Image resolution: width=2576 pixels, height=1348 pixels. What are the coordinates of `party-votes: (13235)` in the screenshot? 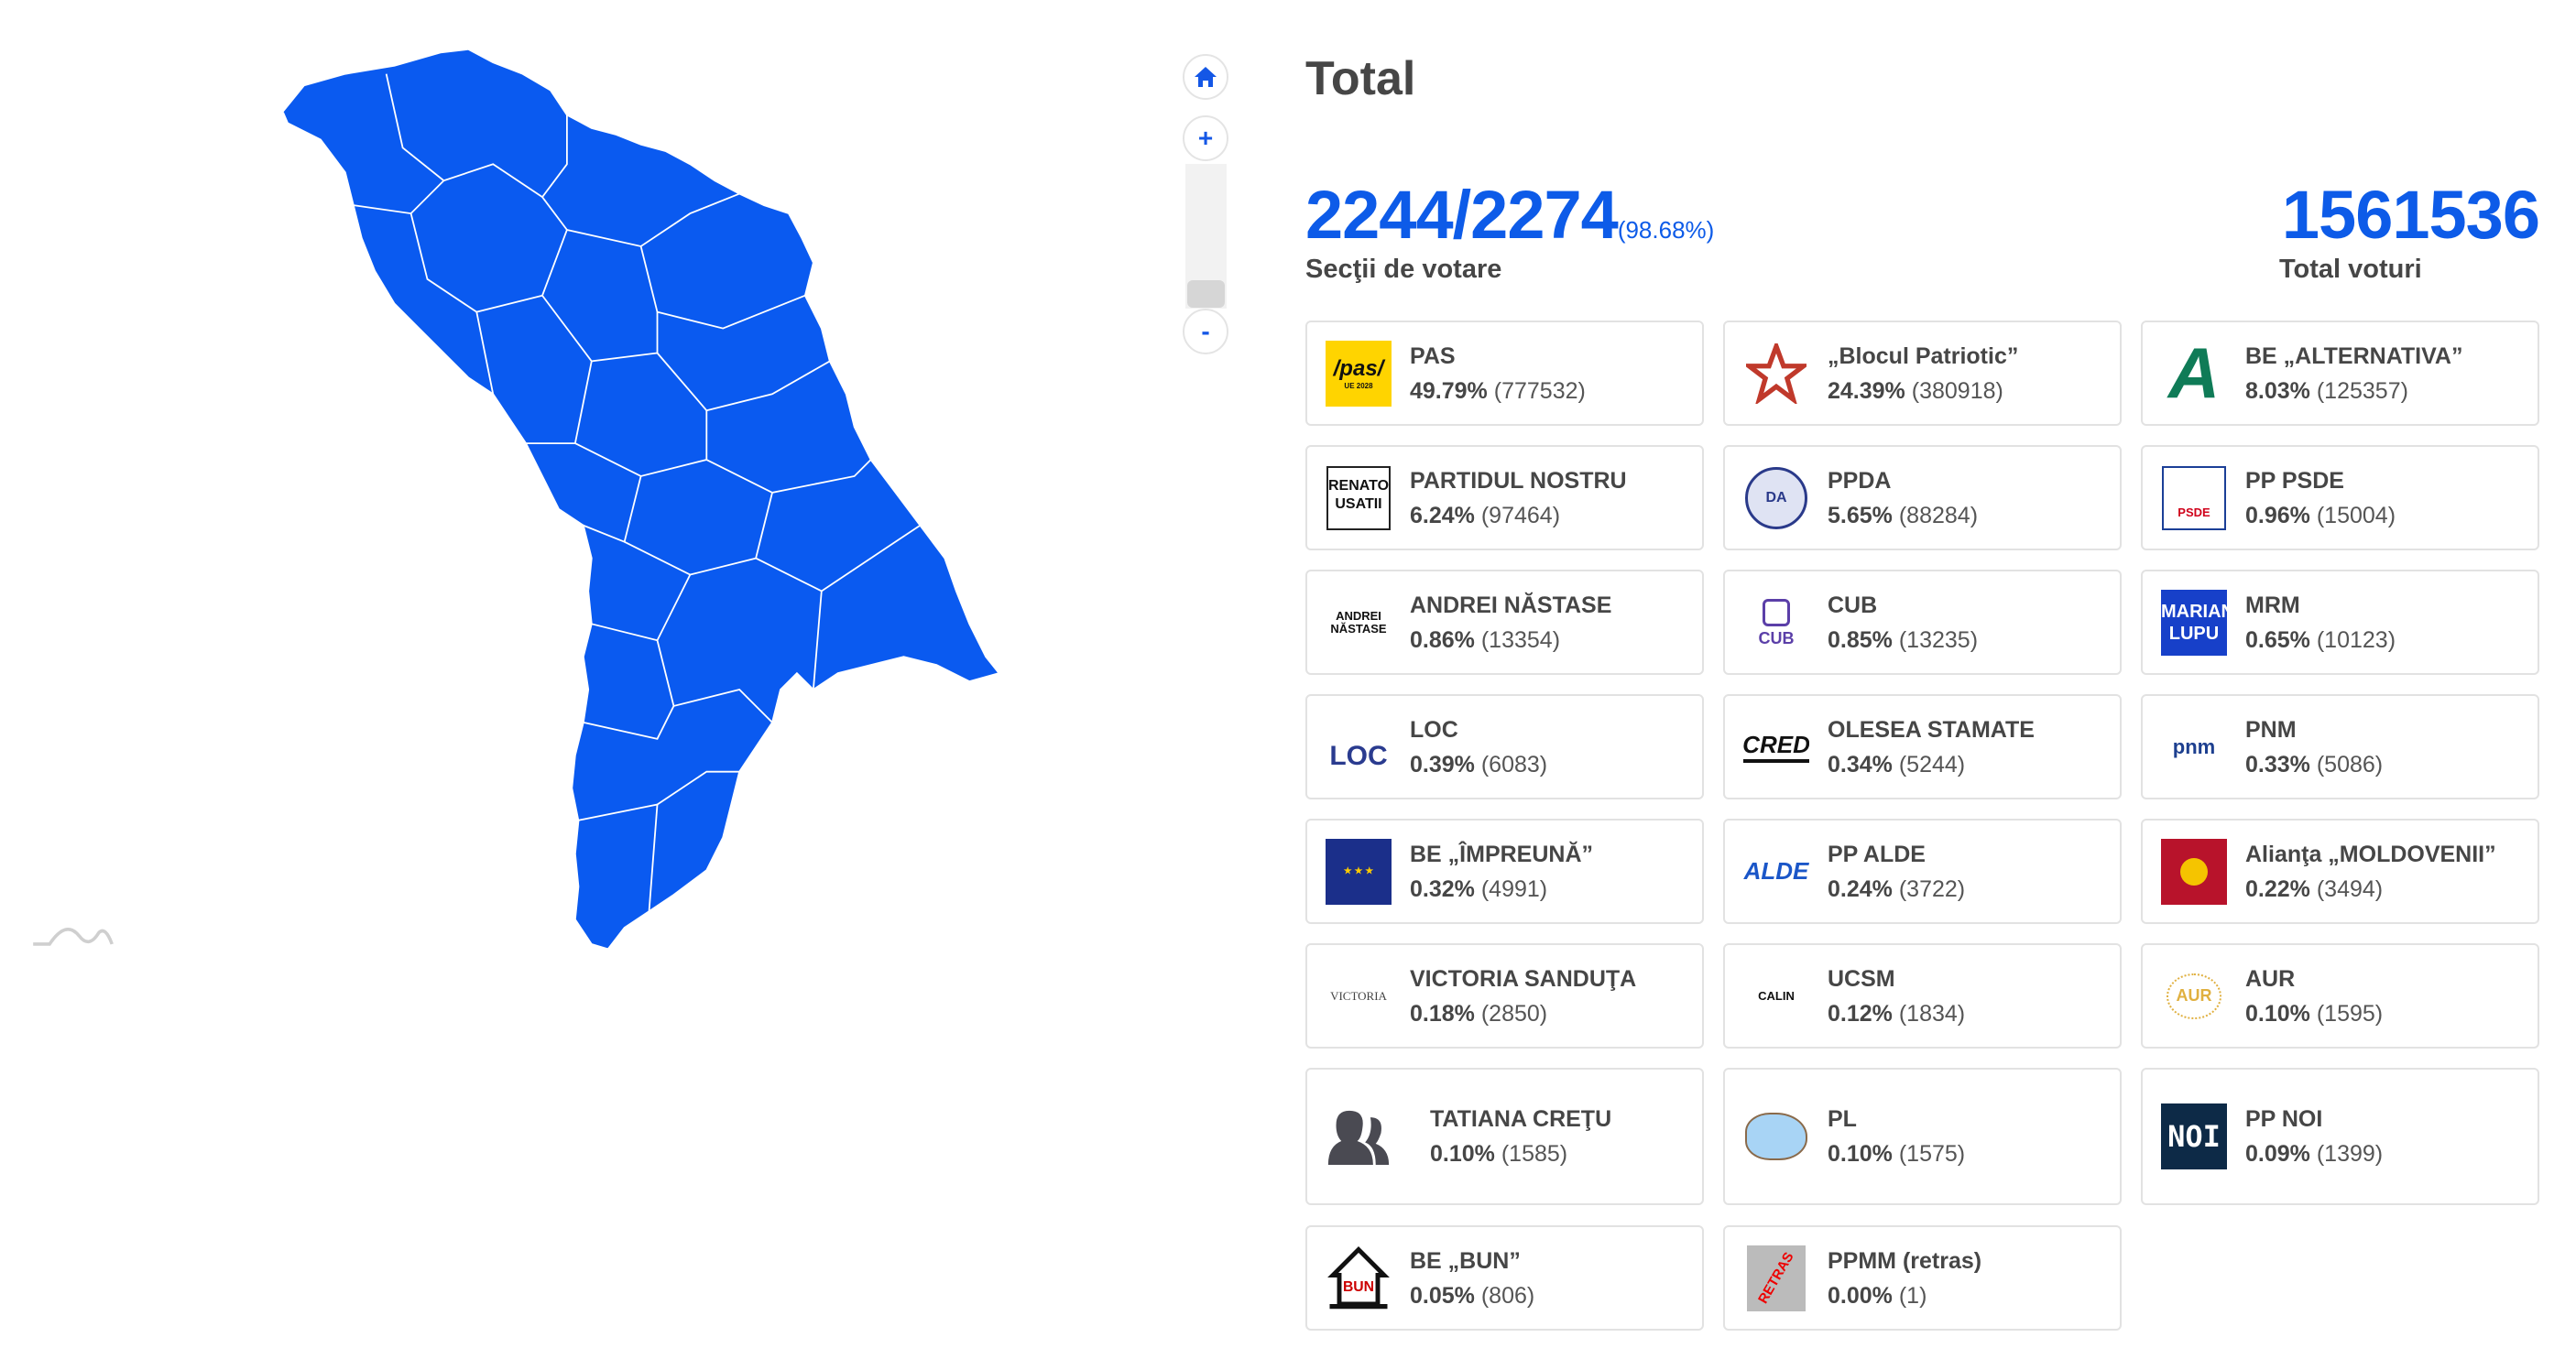 It's located at (1939, 639).